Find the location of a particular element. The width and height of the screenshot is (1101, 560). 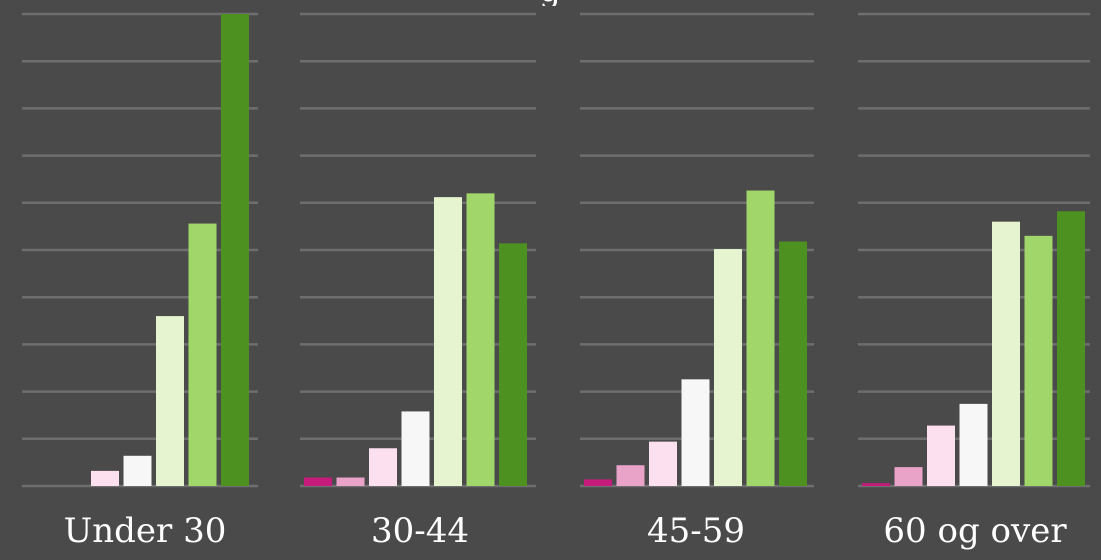

category-label: 60 og over is located at coordinates (975, 531).